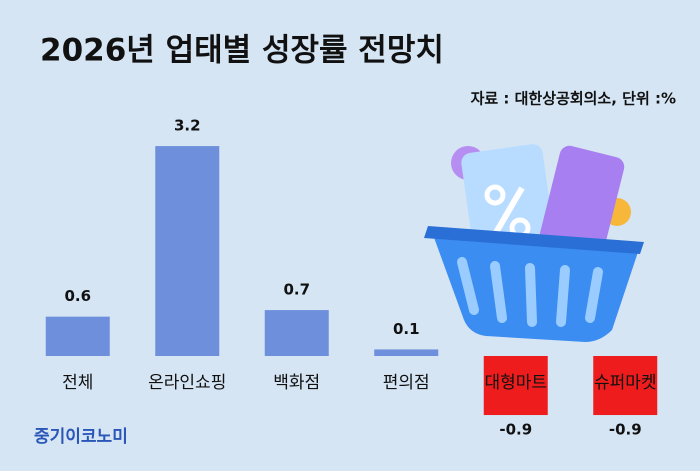 The image size is (700, 471). What do you see at coordinates (296, 290) in the screenshot?
I see `value-label: 0.7` at bounding box center [296, 290].